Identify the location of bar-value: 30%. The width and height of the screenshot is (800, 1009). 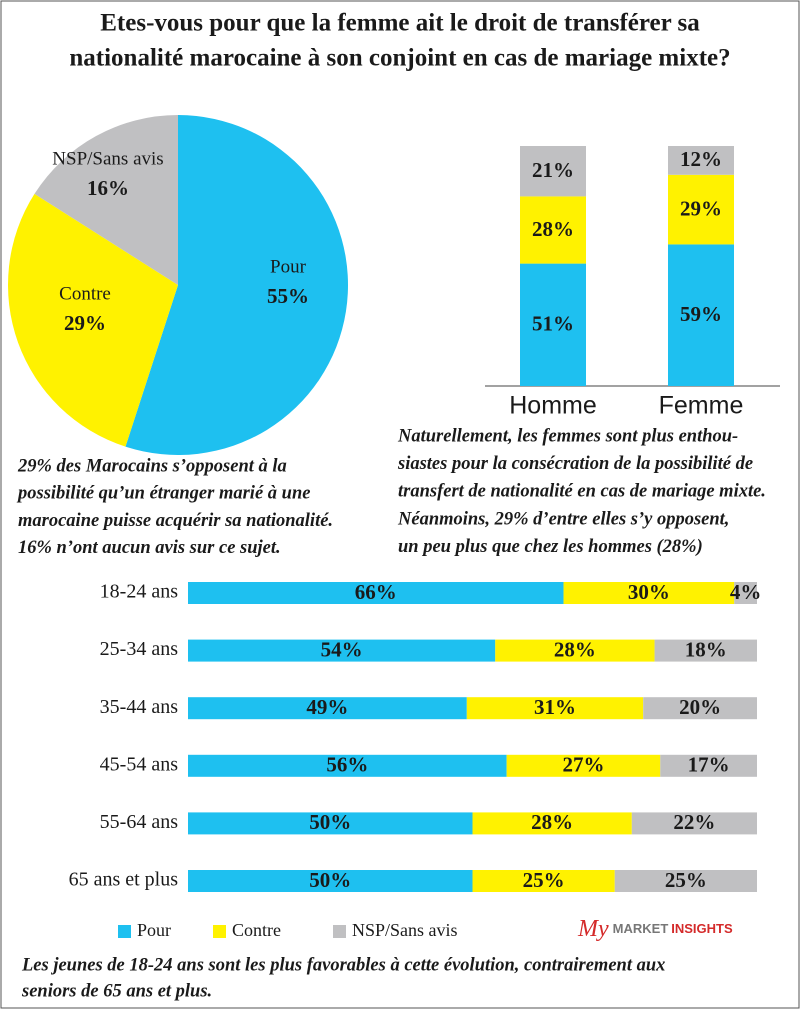
(649, 592).